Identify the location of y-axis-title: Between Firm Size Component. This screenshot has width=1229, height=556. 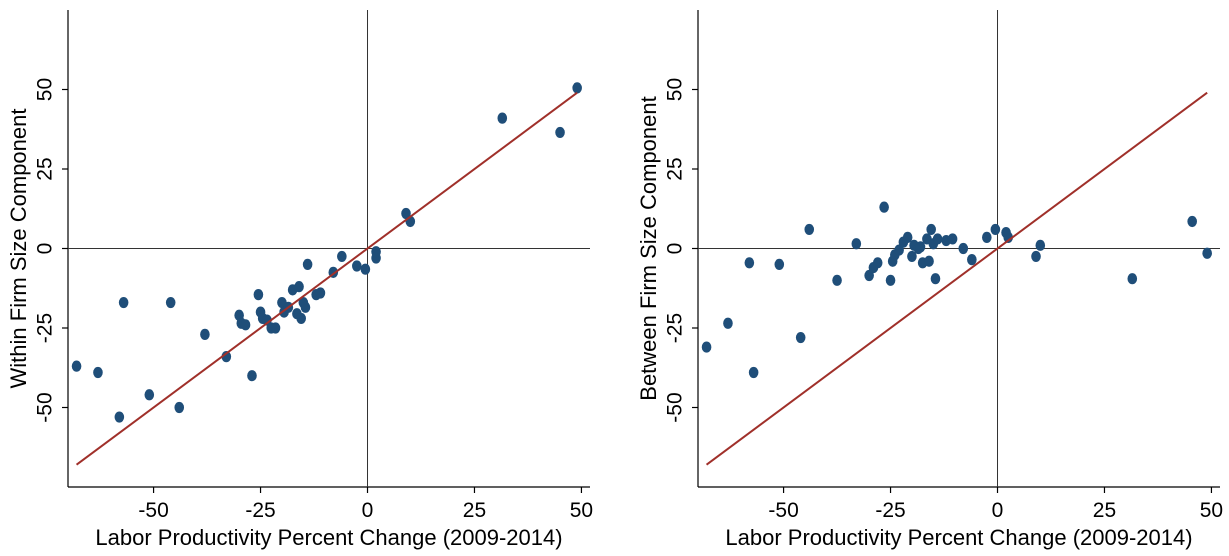
(648, 248).